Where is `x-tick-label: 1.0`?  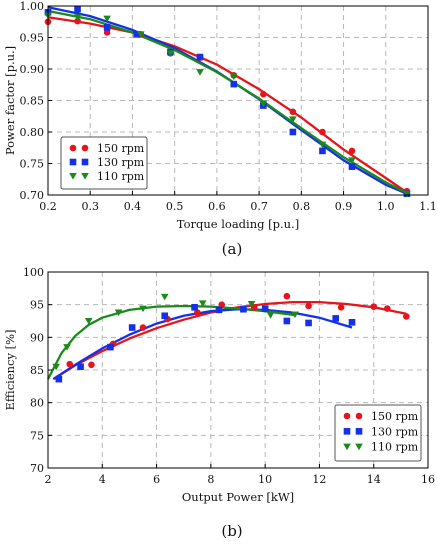
x-tick-label: 1.0 is located at coordinates (386, 206).